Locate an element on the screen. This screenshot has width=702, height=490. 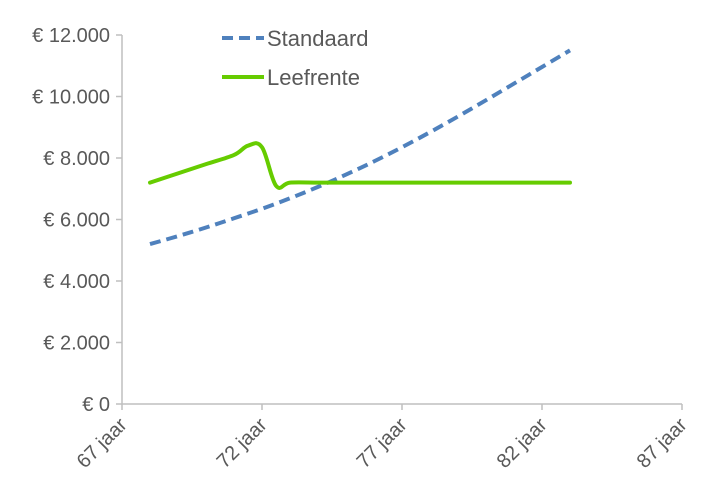
x-tick-label: 77 jaar is located at coordinates (382, 443).